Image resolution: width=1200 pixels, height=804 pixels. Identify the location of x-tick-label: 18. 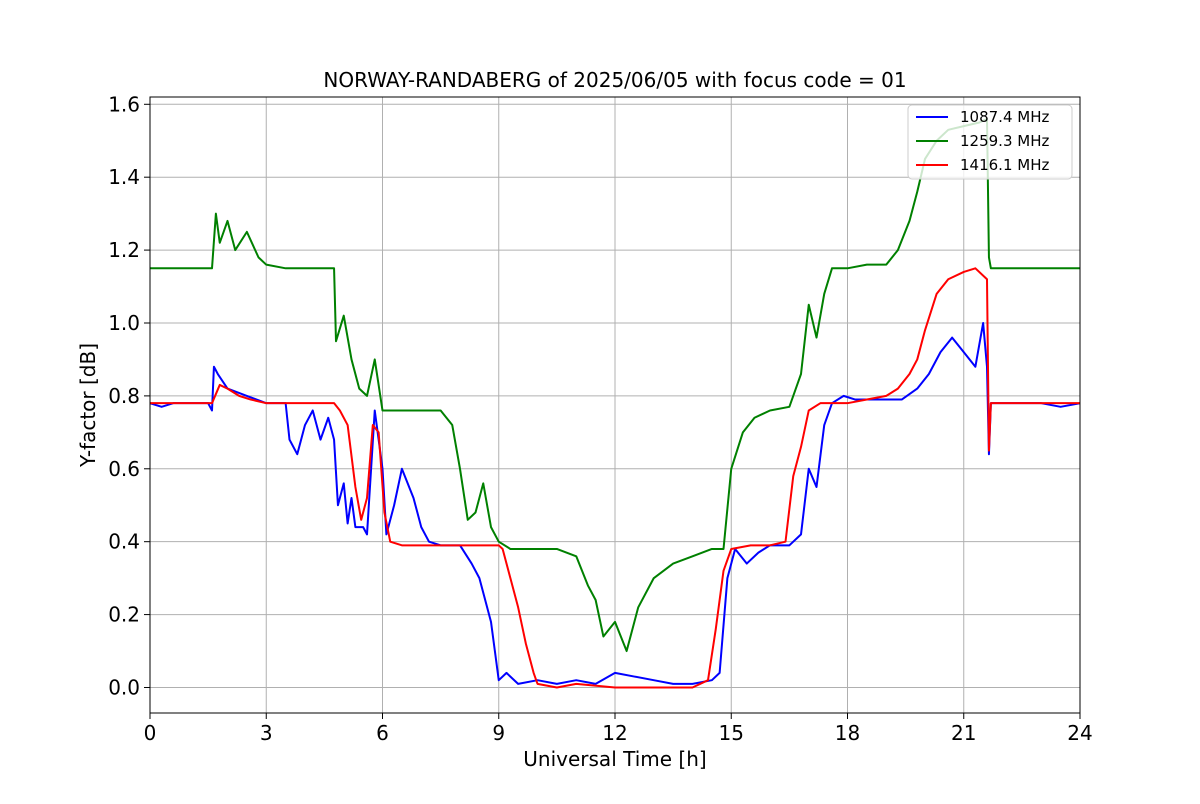
(847, 733).